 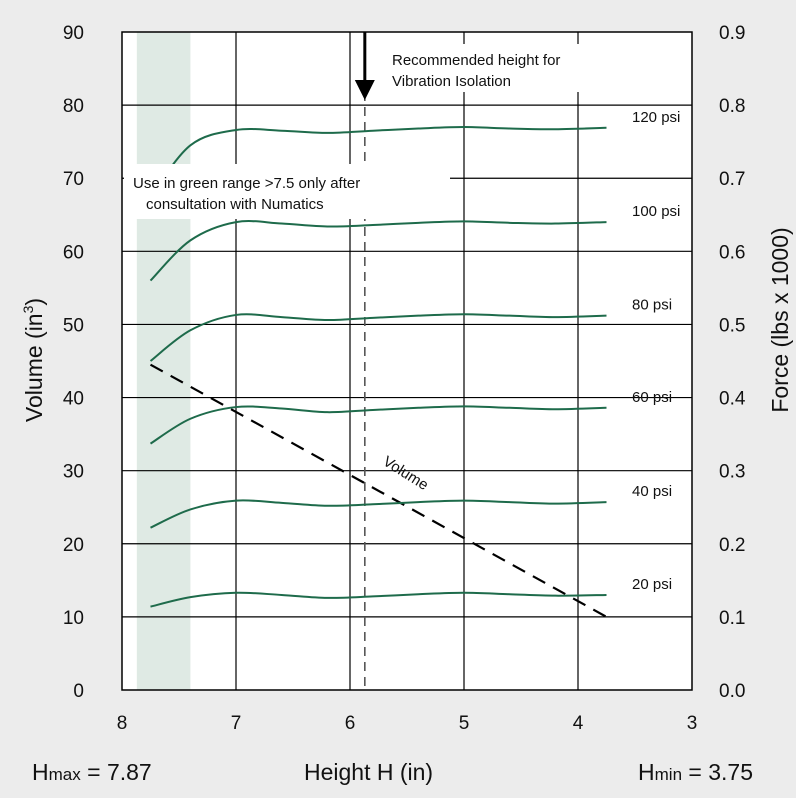 I want to click on curve-label: 100 psi, so click(x=656, y=211).